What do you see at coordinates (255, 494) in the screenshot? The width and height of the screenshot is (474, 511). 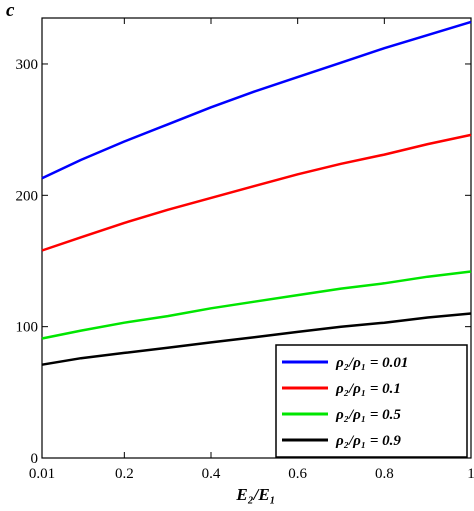 I see `x-axis-label: E₂/E₁` at bounding box center [255, 494].